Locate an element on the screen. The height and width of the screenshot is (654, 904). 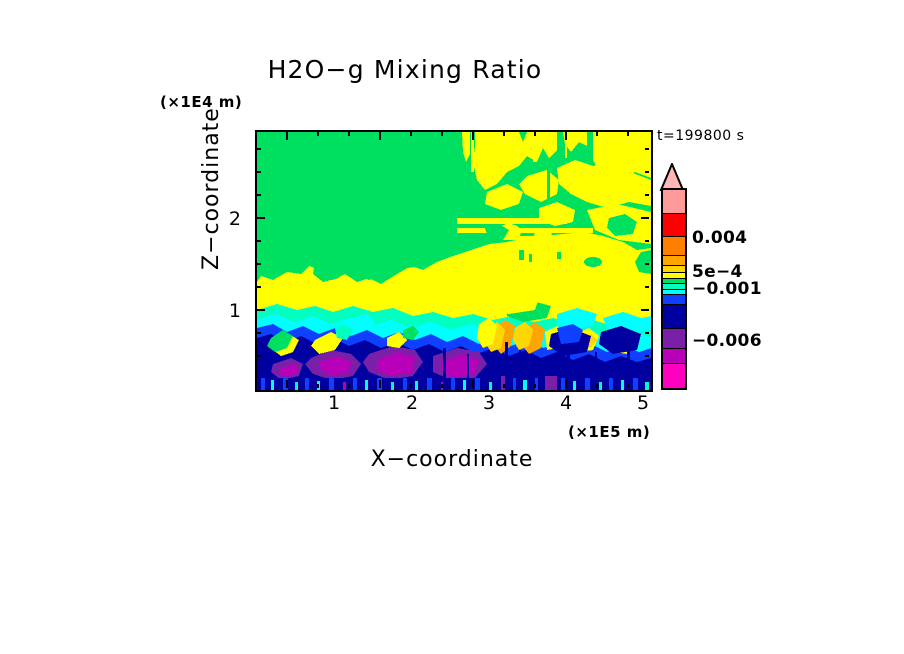
x-tick-label-3: 3 is located at coordinates (489, 403).